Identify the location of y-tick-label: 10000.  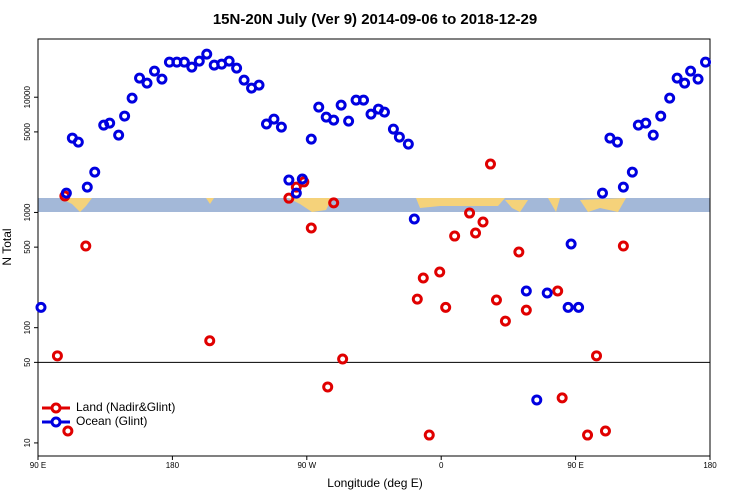
(27, 97).